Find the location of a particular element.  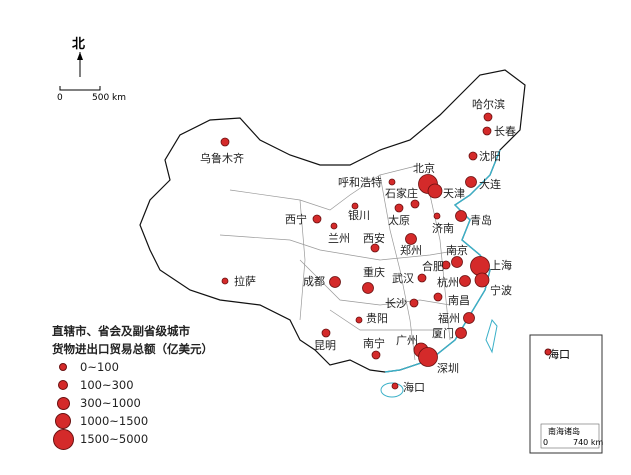

legend-label: 300~1000 is located at coordinates (110, 403).